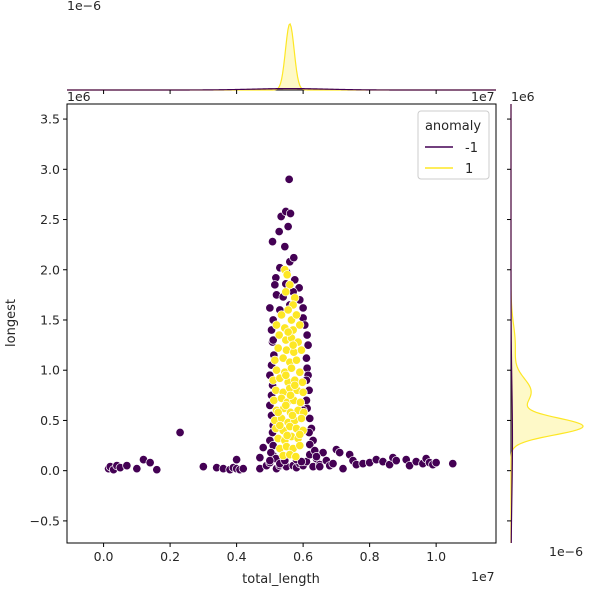 The image size is (600, 600). What do you see at coordinates (483, 96) in the screenshot?
I see `top-x-scale-label: 1e7` at bounding box center [483, 96].